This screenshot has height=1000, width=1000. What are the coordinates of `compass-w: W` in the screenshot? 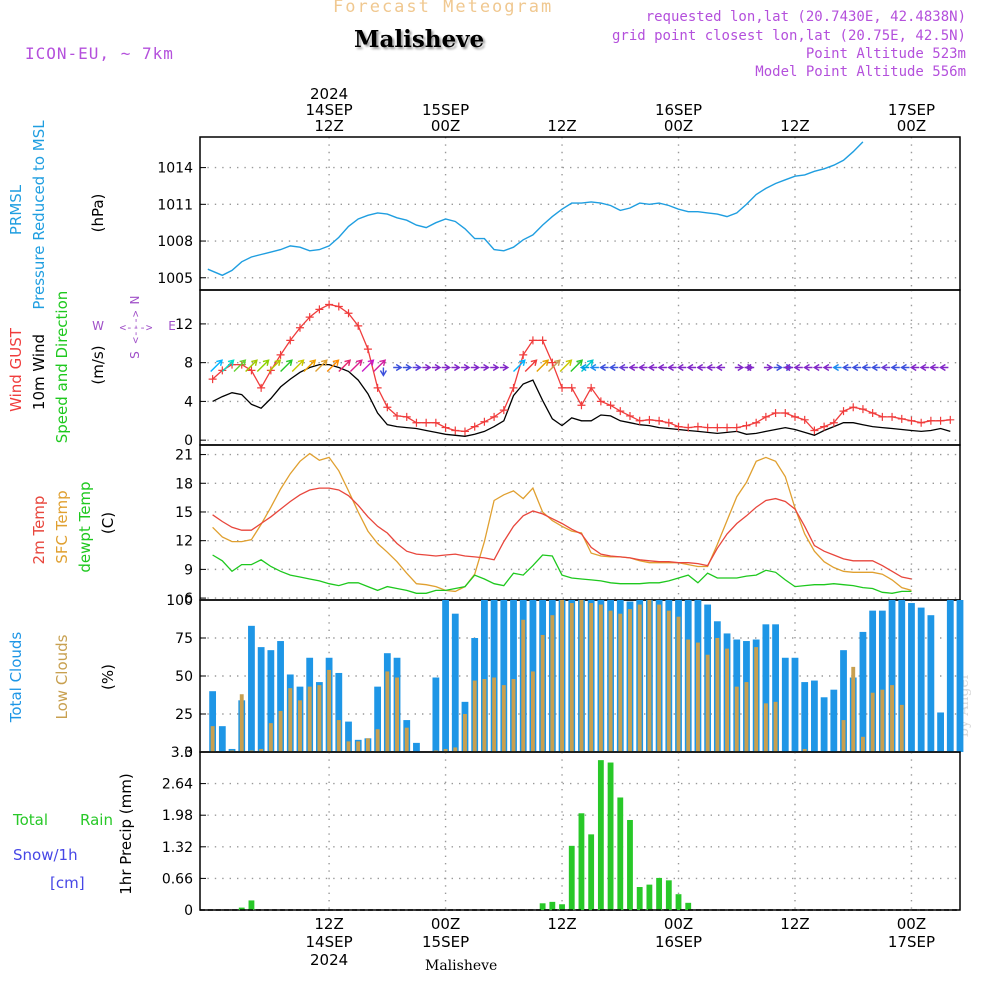 It's located at (98, 326).